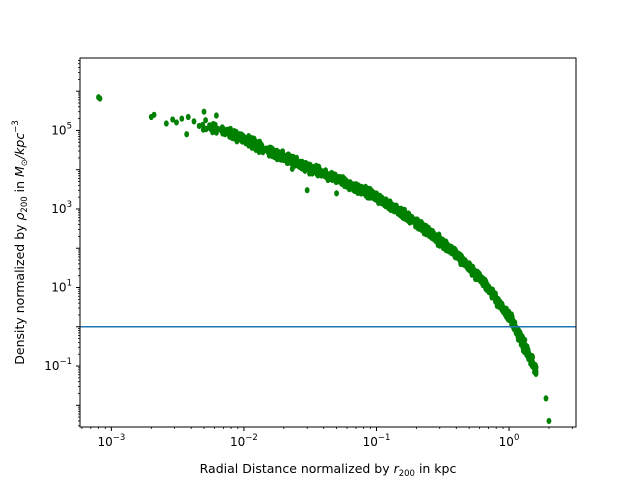  I want to click on x-tick-label: 10⁻³, so click(111, 441).